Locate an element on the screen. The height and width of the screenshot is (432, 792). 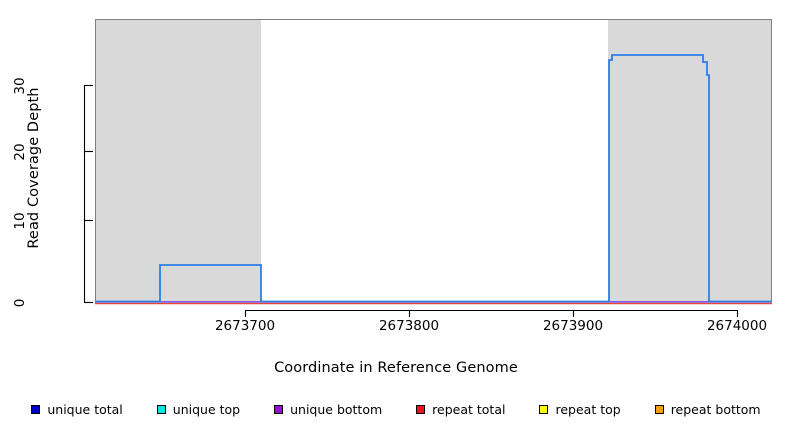
x-tick-label-2673900: 2673900 is located at coordinates (573, 326).